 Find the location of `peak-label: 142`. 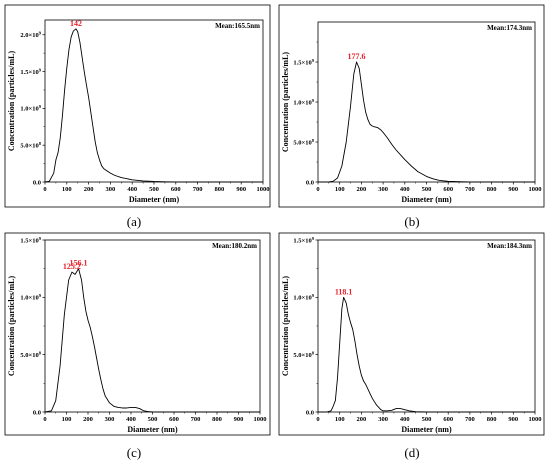

peak-label: 142 is located at coordinates (76, 23).